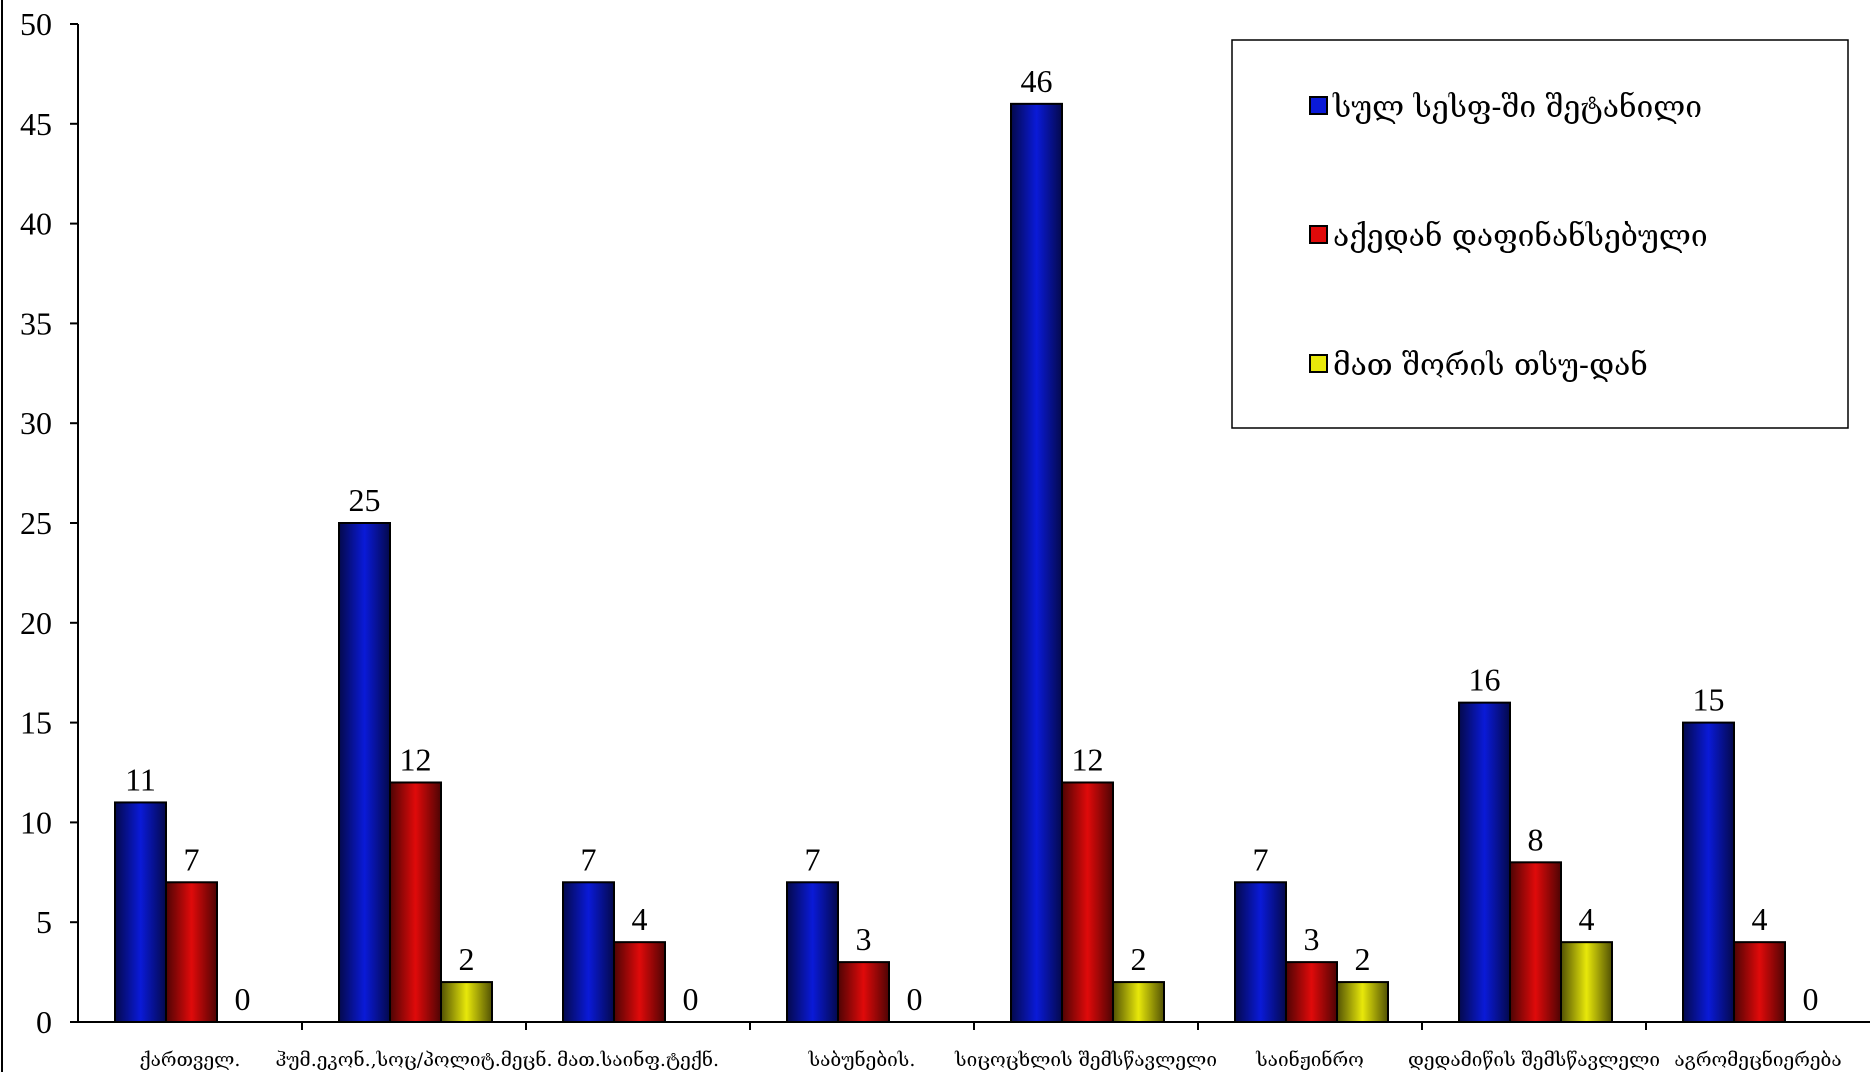  What do you see at coordinates (44, 922) in the screenshot?
I see `y-tick-label: 5` at bounding box center [44, 922].